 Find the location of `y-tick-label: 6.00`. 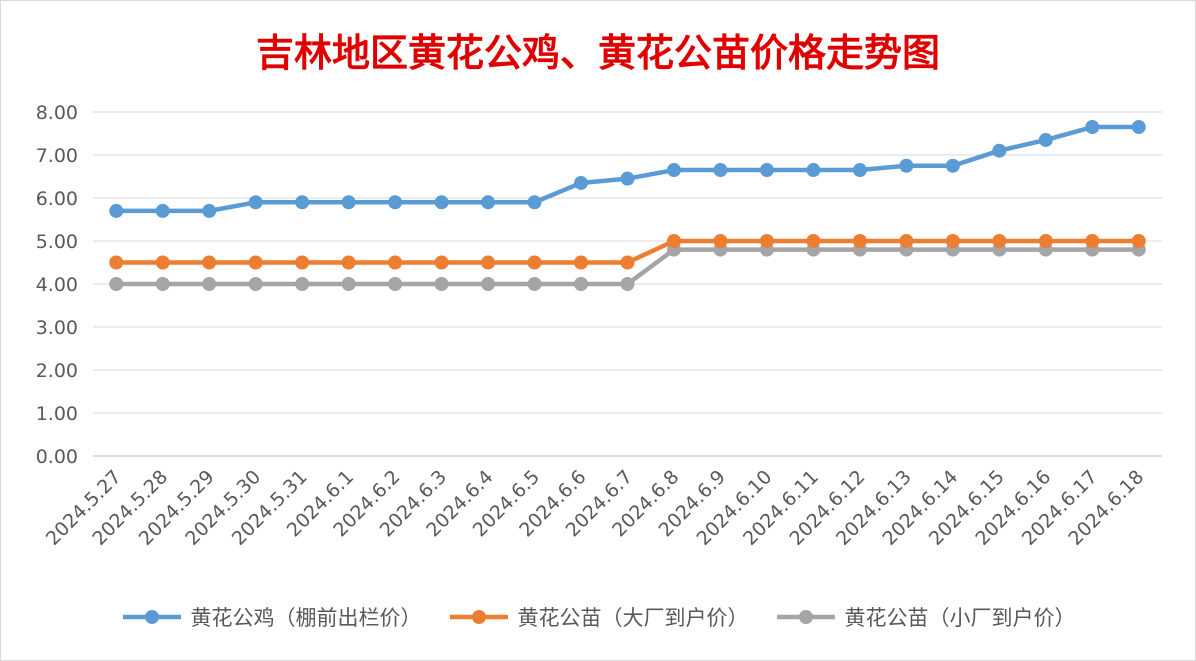

y-tick-label: 6.00 is located at coordinates (57, 199).